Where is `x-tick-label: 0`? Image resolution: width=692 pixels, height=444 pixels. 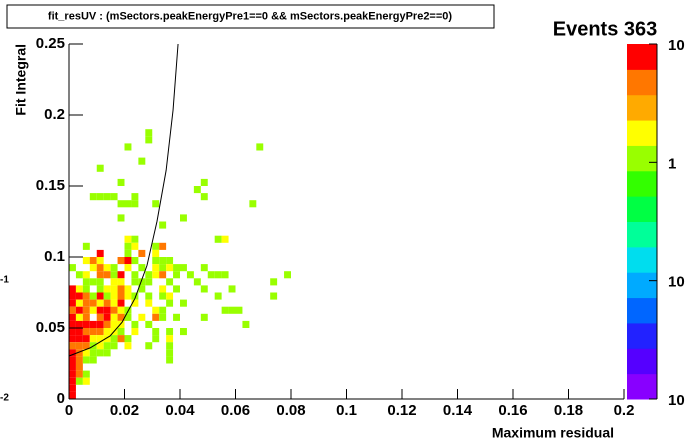 x-tick-label: 0 is located at coordinates (69, 410).